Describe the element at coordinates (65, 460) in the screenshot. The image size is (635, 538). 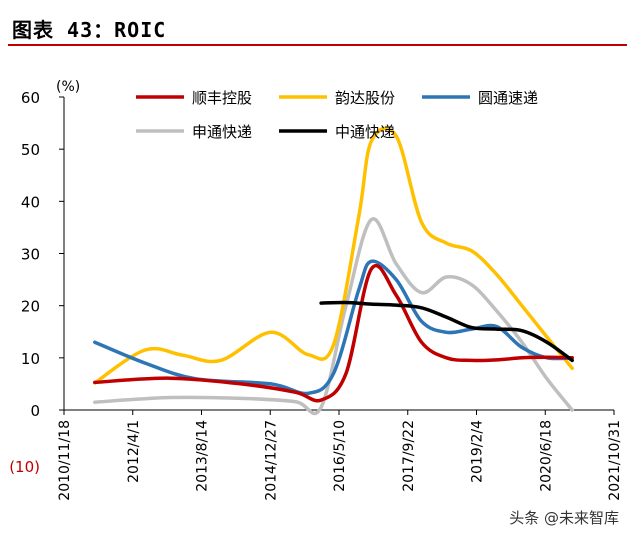
I see `x-tick-label: 2010/11/18` at that location.